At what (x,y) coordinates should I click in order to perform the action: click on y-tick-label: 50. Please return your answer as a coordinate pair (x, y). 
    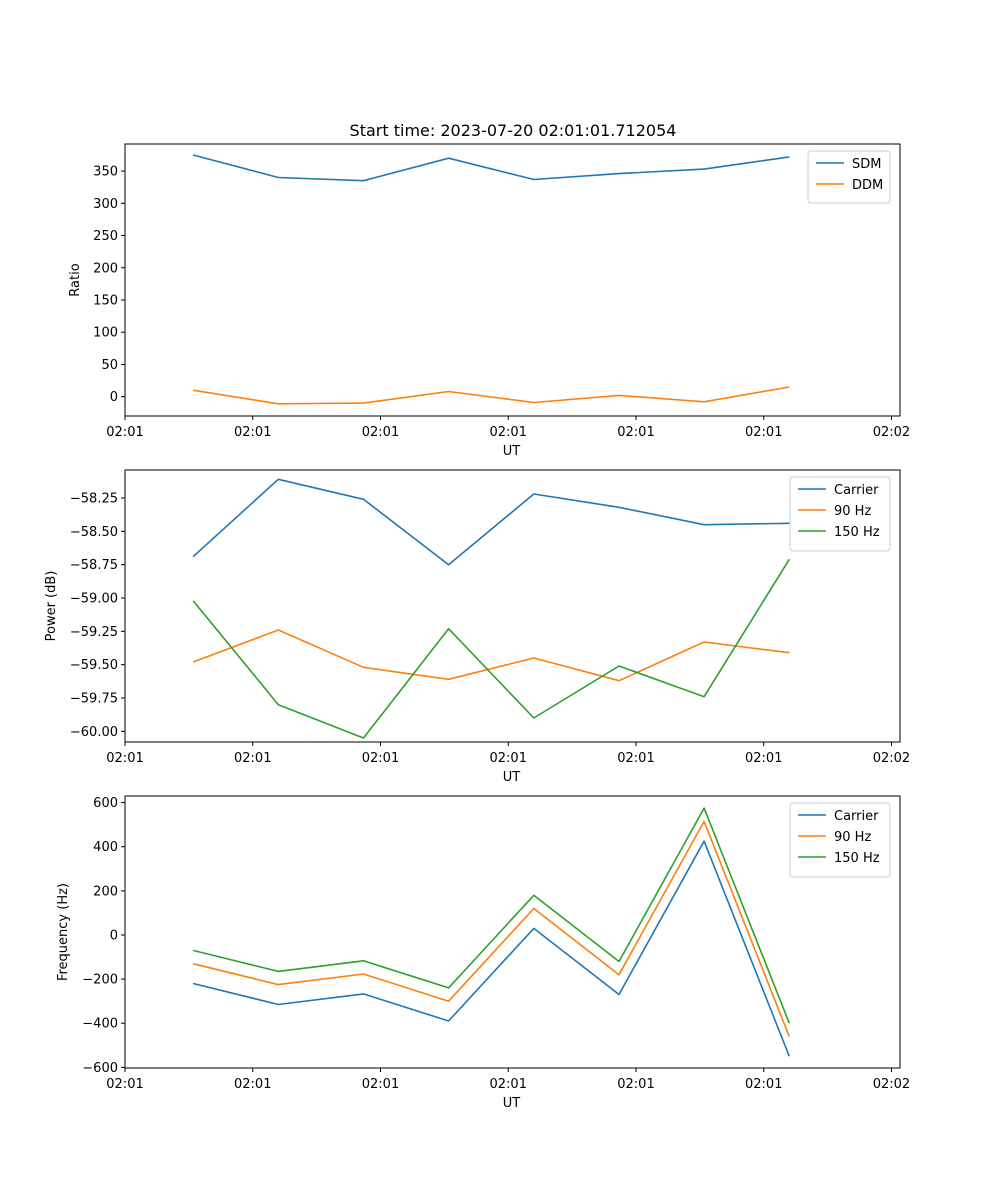
    Looking at the image, I should click on (109, 365).